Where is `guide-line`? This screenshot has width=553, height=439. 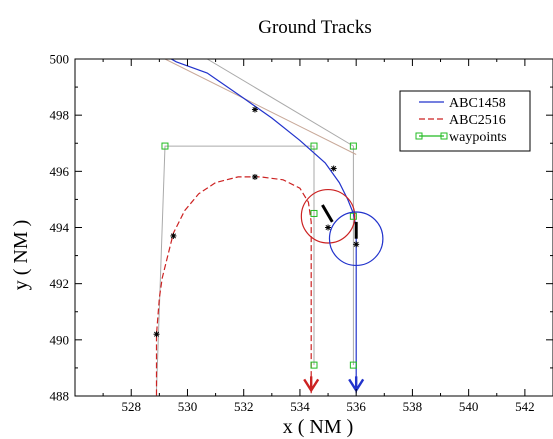
guide-line is located at coordinates (260, 107).